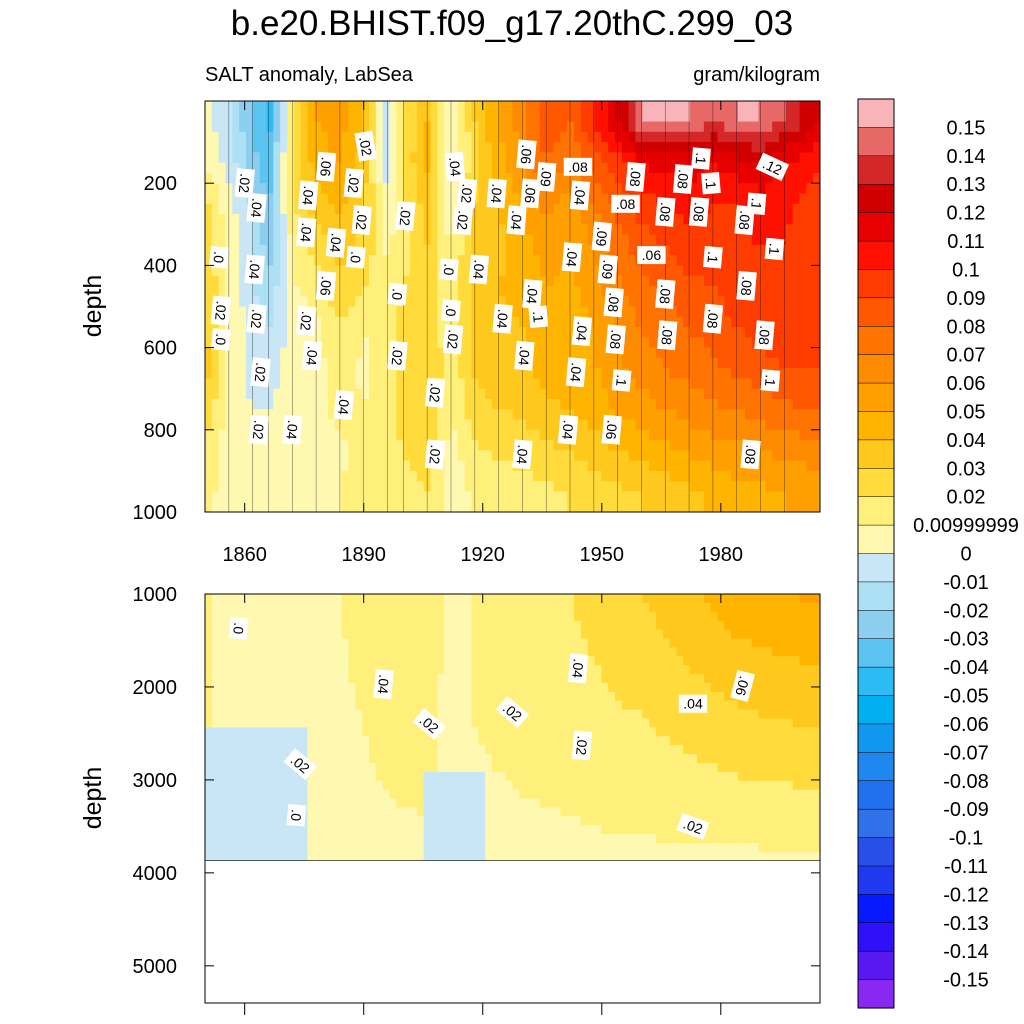 The width and height of the screenshot is (1024, 1024). Describe the element at coordinates (576, 372) in the screenshot. I see `contour-label: .04` at that location.